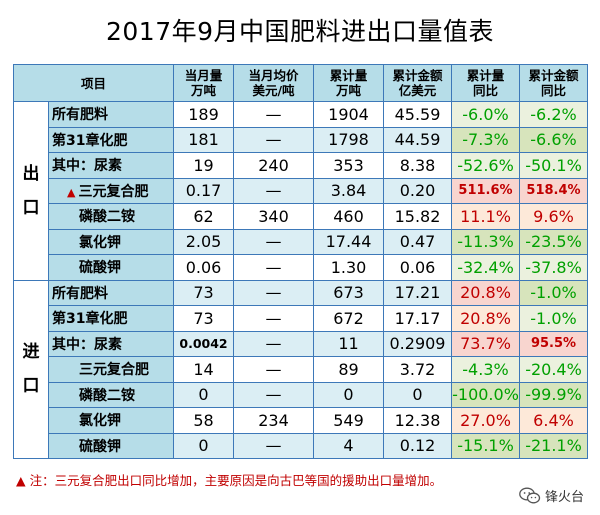 The width and height of the screenshot is (600, 515). Describe the element at coordinates (553, 114) in the screenshot. I see `cell-cum-value-yoy: -6.2%` at that location.